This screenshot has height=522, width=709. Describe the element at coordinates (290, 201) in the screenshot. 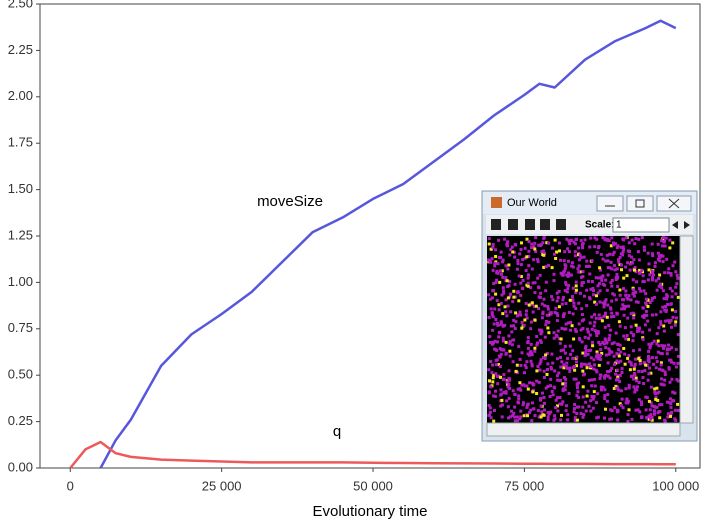

I see `series-label: moveSize` at that location.